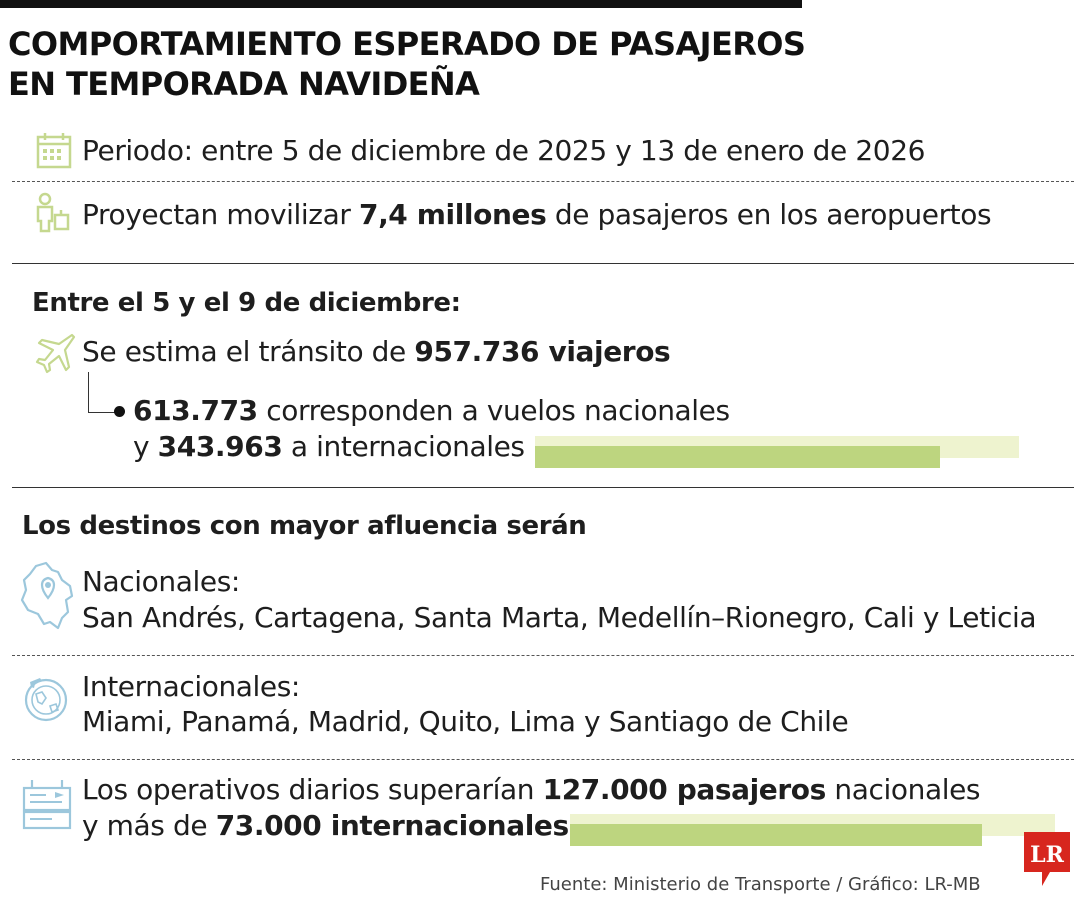 The height and width of the screenshot is (900, 1080). What do you see at coordinates (46, 698) in the screenshot?
I see `globe-airplane-icon` at bounding box center [46, 698].